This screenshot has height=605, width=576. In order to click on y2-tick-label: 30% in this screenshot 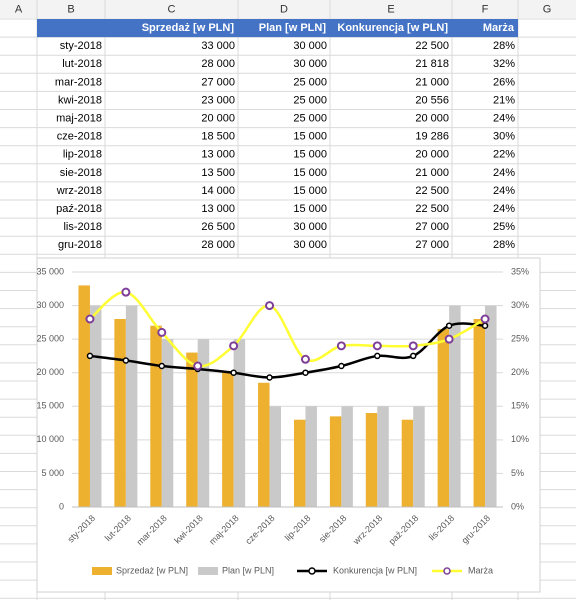, I will do `click(520, 305)`.